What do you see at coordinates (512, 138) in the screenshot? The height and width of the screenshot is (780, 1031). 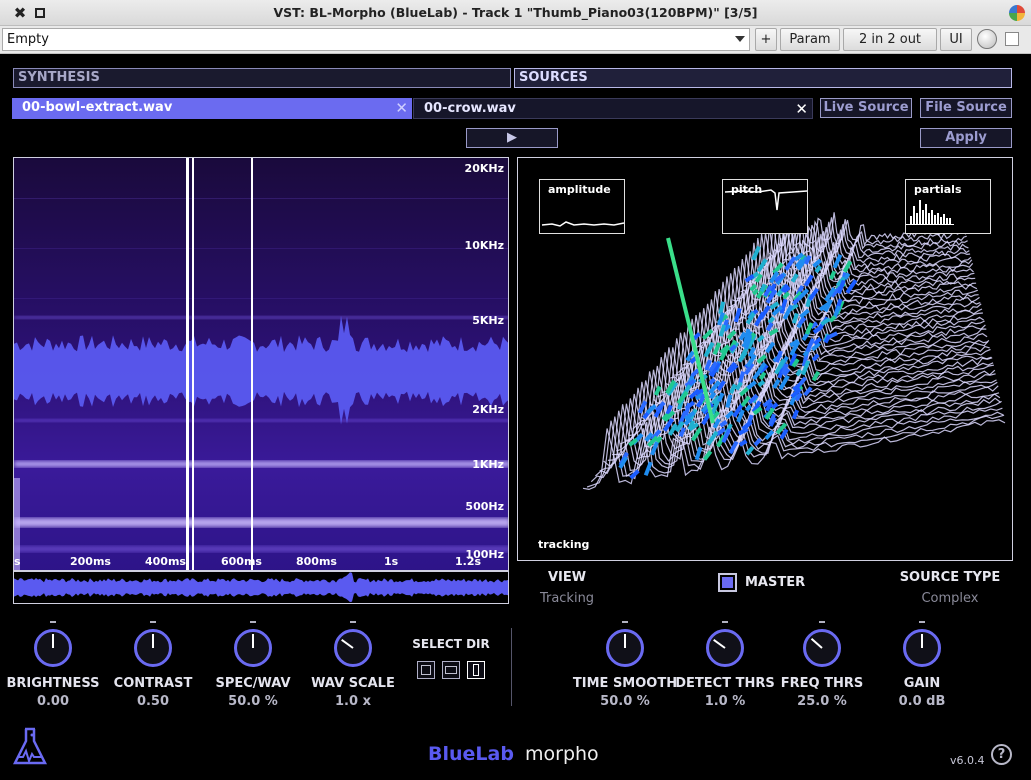 I see `play-button: ▶` at bounding box center [512, 138].